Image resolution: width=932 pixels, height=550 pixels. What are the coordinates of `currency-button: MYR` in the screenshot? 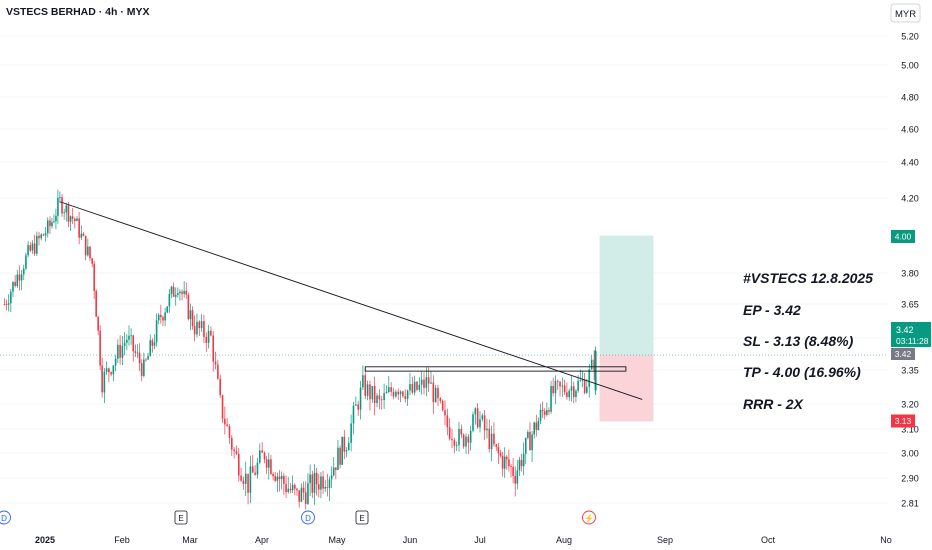 It's located at (905, 13).